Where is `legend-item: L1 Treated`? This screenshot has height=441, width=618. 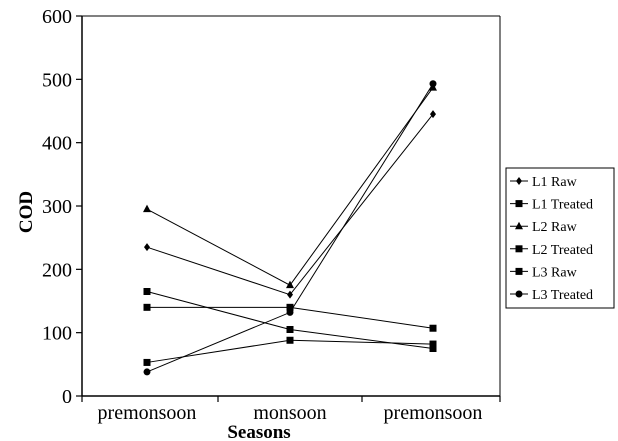
legend-item: L1 Treated is located at coordinates (551, 205).